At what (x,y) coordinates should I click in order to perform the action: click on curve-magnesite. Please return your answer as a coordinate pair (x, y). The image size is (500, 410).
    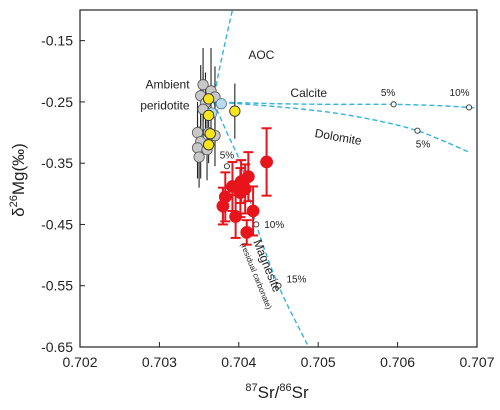
    Looking at the image, I should click on (261, 224).